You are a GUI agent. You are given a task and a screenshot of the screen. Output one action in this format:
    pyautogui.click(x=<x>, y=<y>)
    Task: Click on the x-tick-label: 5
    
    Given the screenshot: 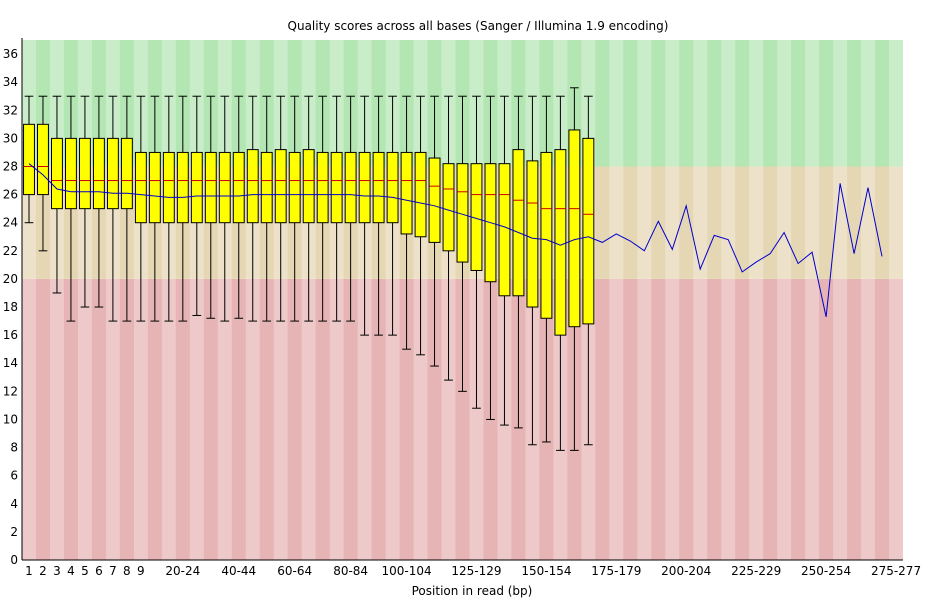 What is the action you would take?
    pyautogui.click(x=85, y=571)
    